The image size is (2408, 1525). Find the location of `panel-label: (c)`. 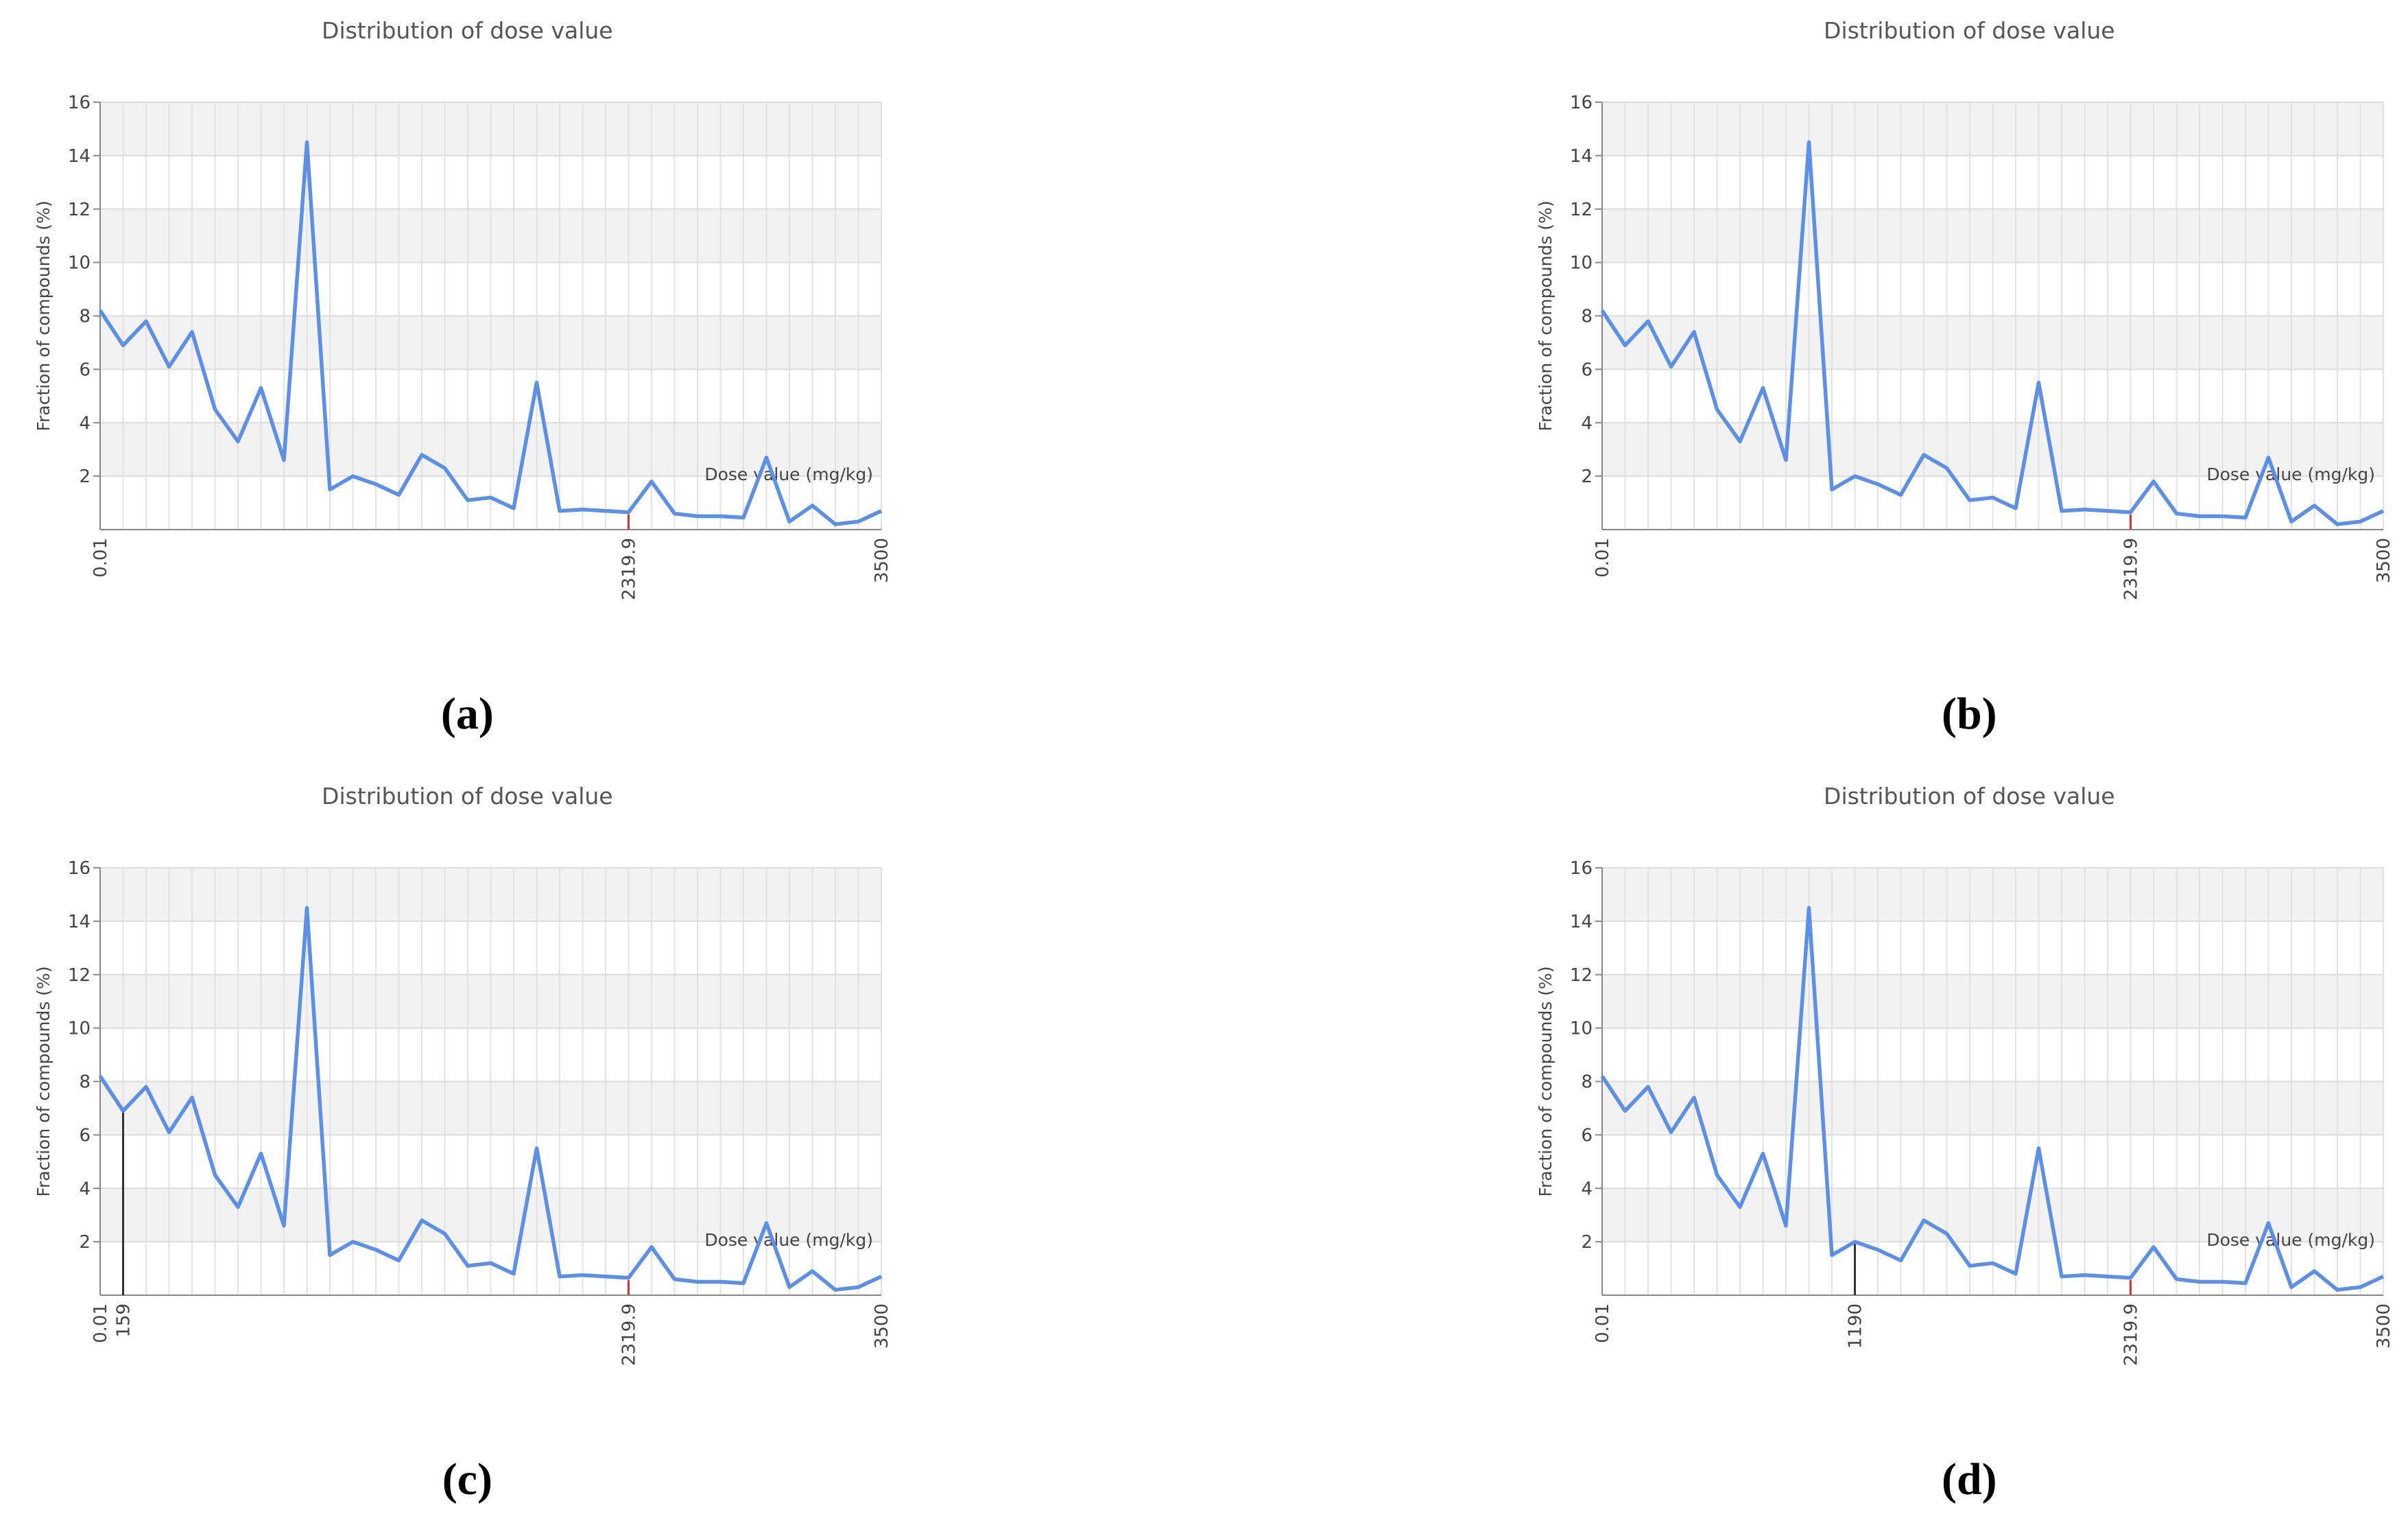

panel-label: (c) is located at coordinates (467, 1479).